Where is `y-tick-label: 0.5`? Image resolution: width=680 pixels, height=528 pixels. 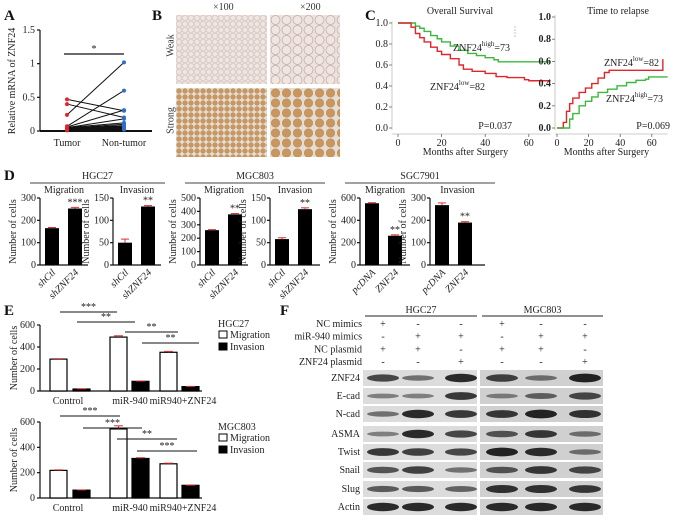
y-tick-label: 0.5 is located at coordinates (29, 97).